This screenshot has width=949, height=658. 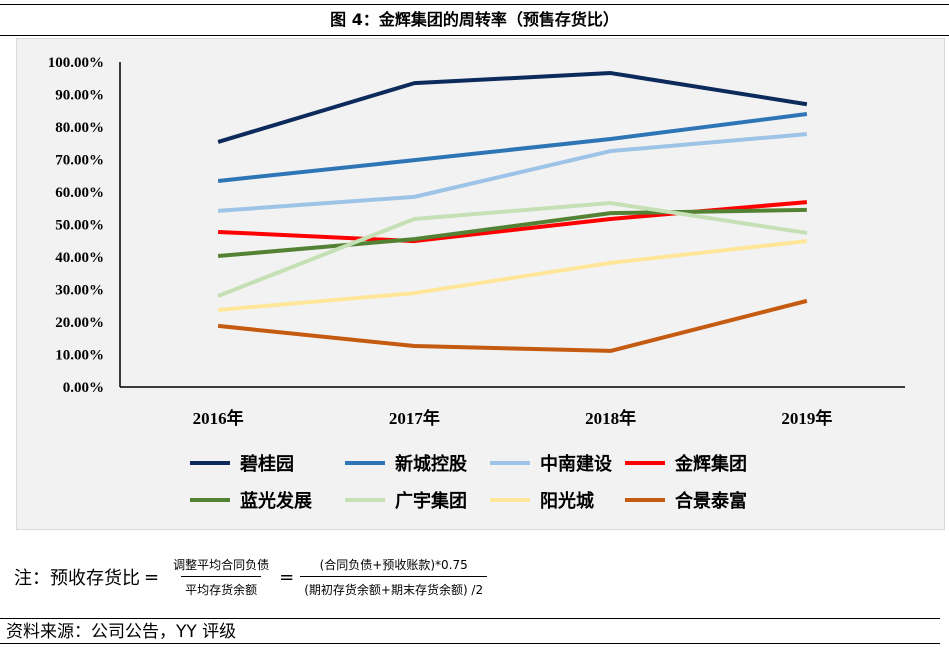 What do you see at coordinates (512, 275) in the screenshot?
I see `series-line-阳光城` at bounding box center [512, 275].